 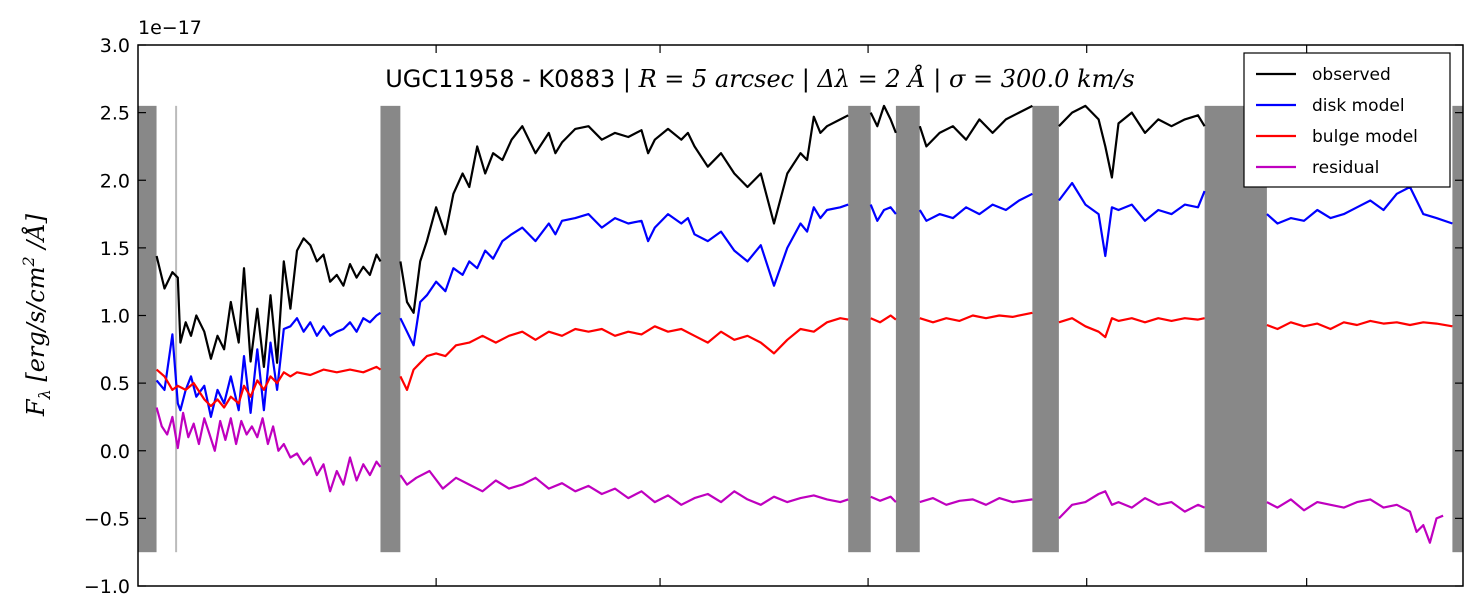 What do you see at coordinates (115, 317) in the screenshot?
I see `y-tick-label: 1.0` at bounding box center [115, 317].